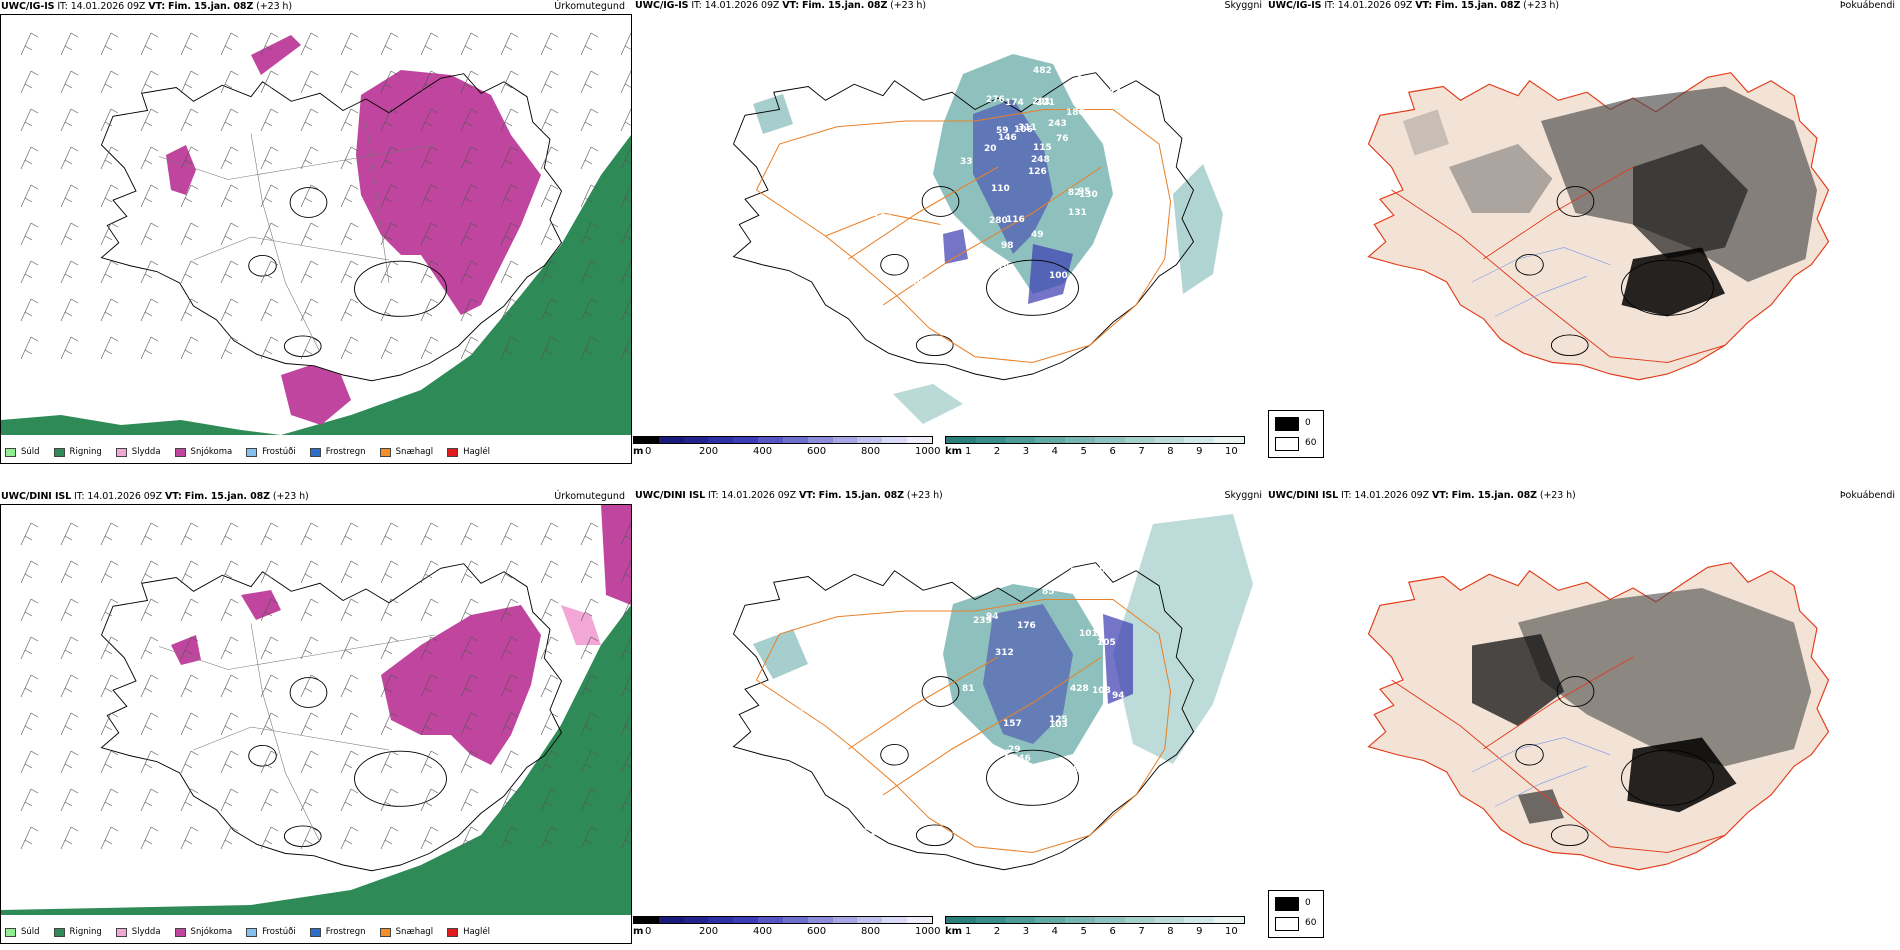  What do you see at coordinates (1118, 563) in the screenshot?
I see `ceiling-value-label: 91` at bounding box center [1118, 563].